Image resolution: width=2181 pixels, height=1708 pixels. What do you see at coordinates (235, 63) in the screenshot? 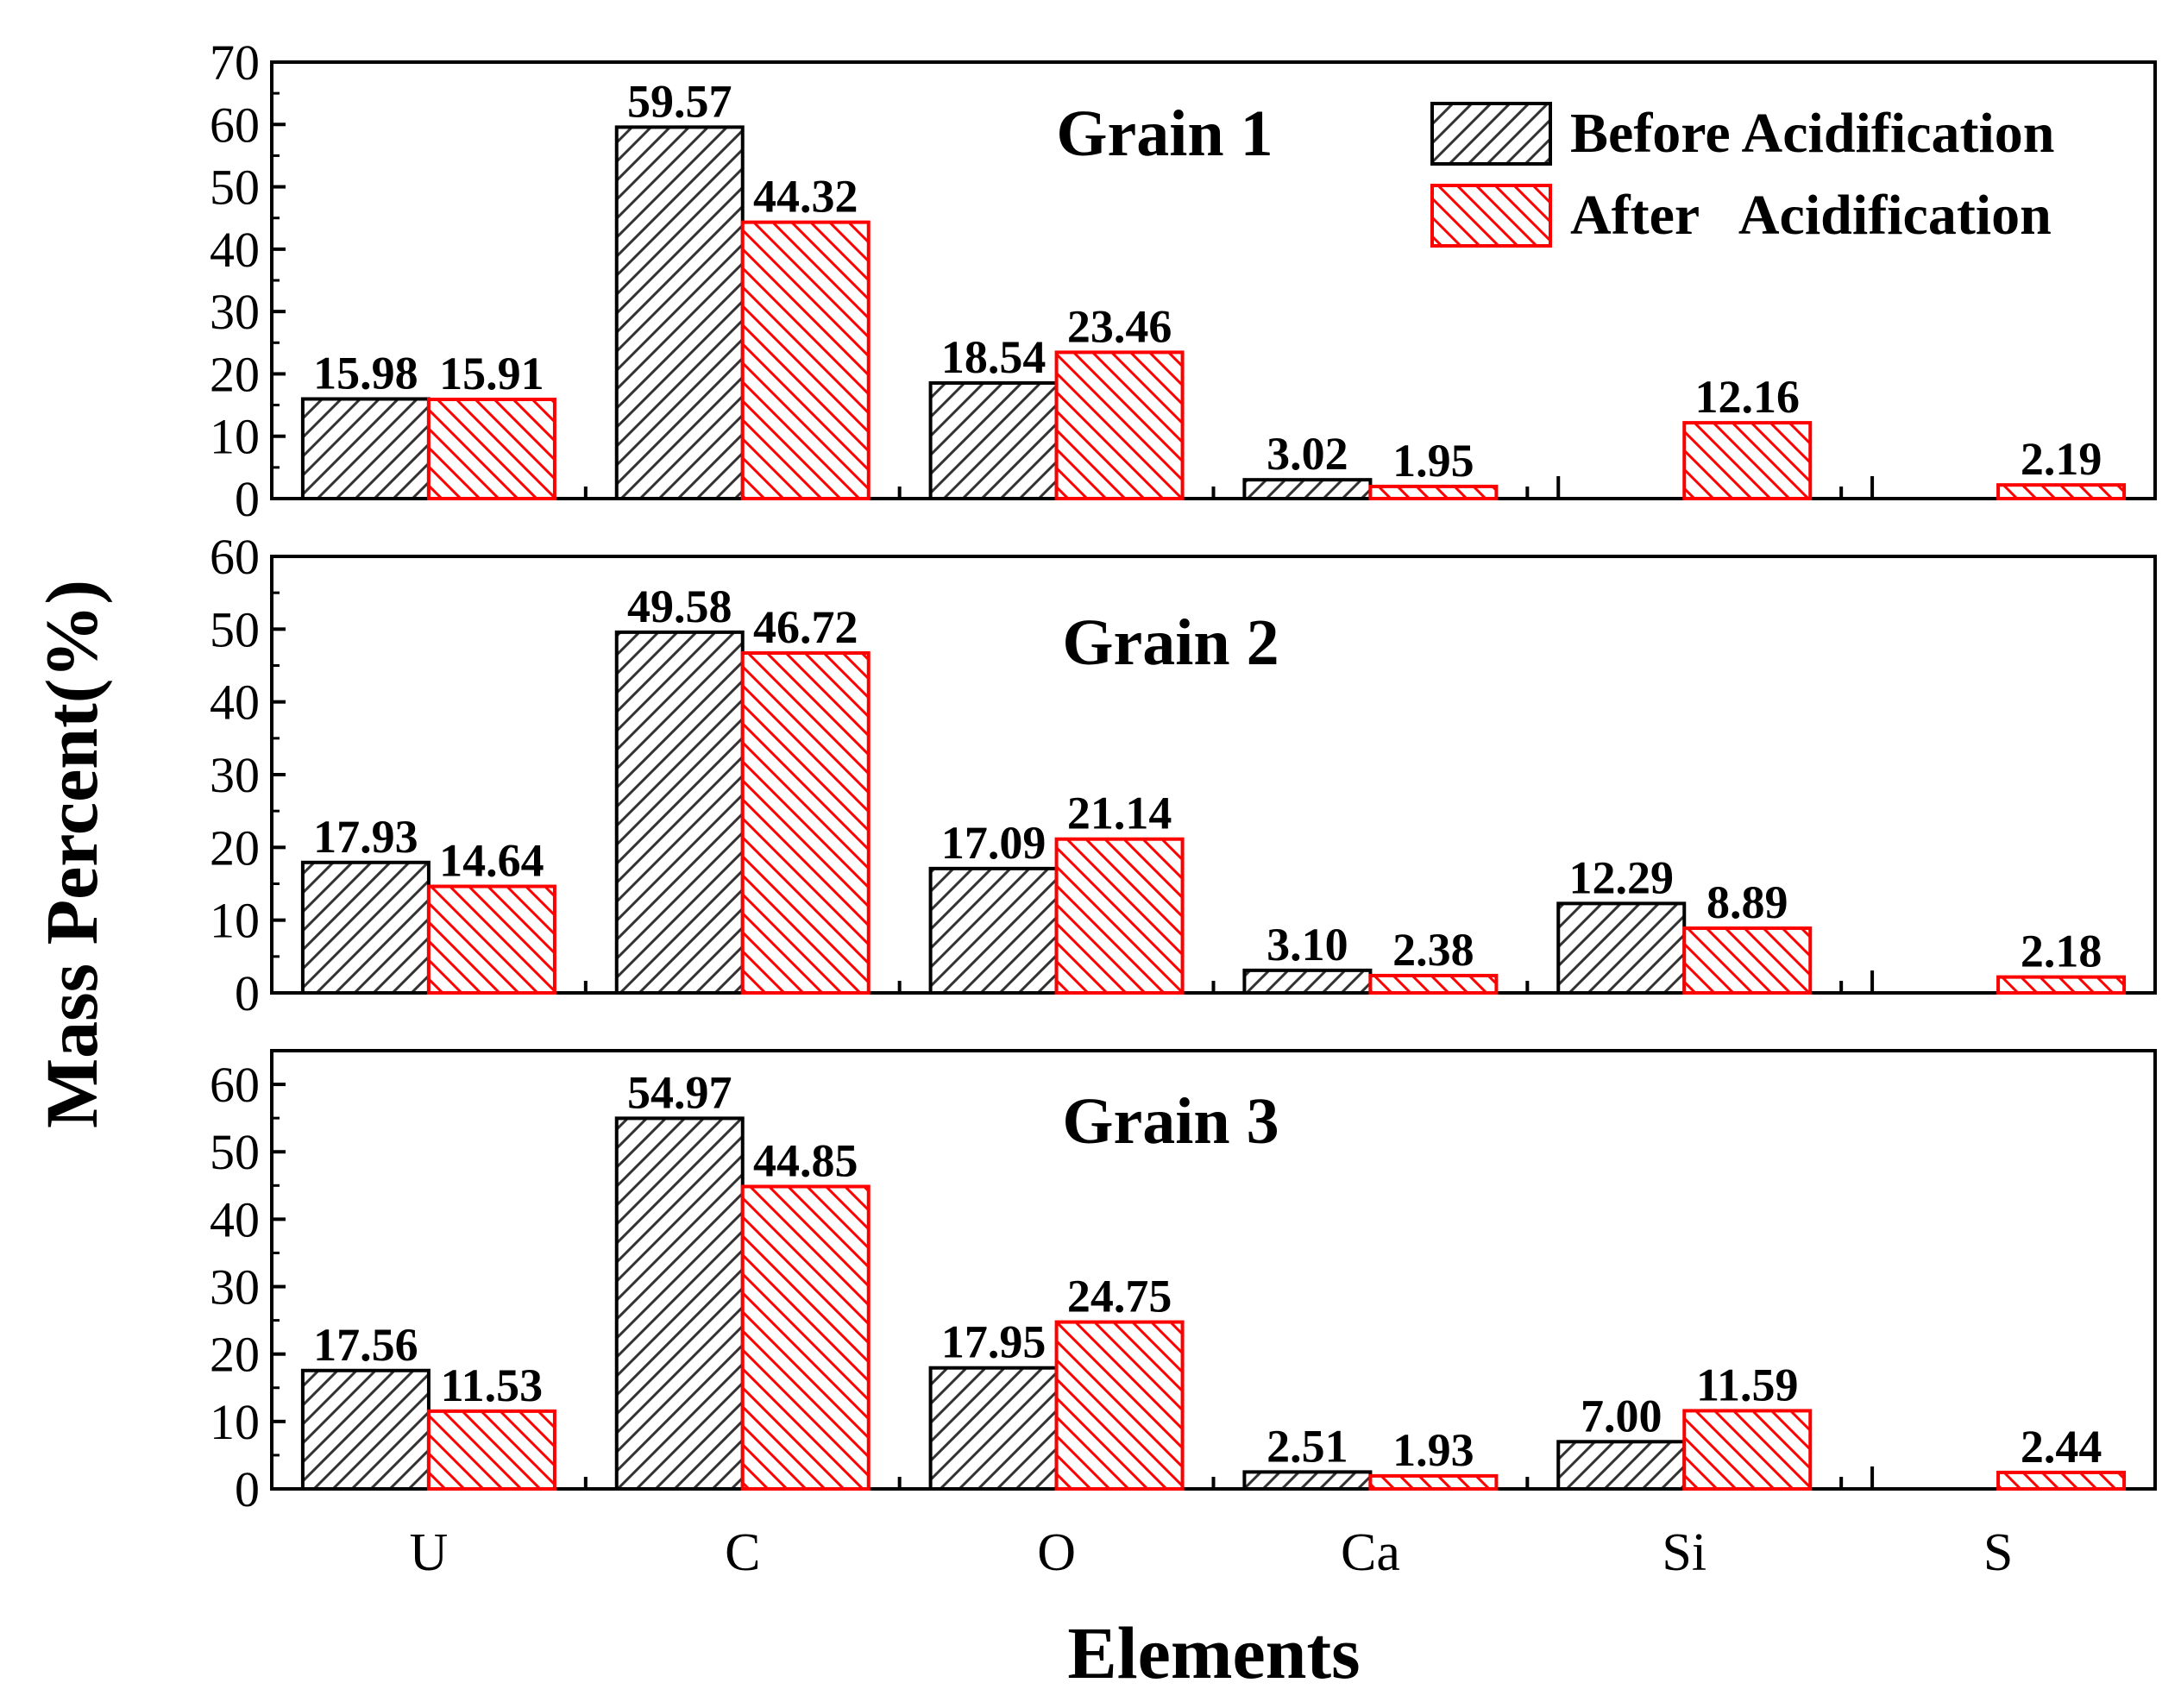
I see `y-tick-label: 70` at bounding box center [235, 63].